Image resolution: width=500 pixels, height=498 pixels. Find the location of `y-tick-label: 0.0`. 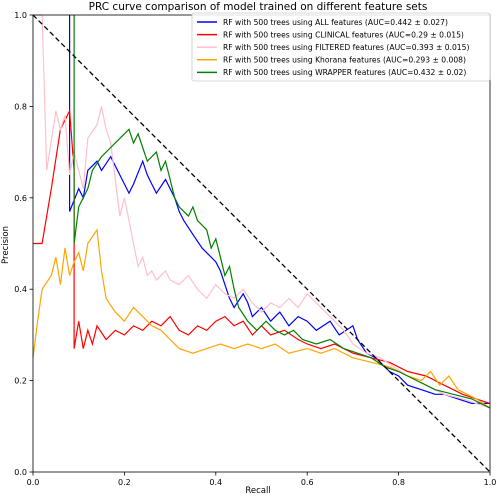

y-tick-label: 0.0 is located at coordinates (20, 472).